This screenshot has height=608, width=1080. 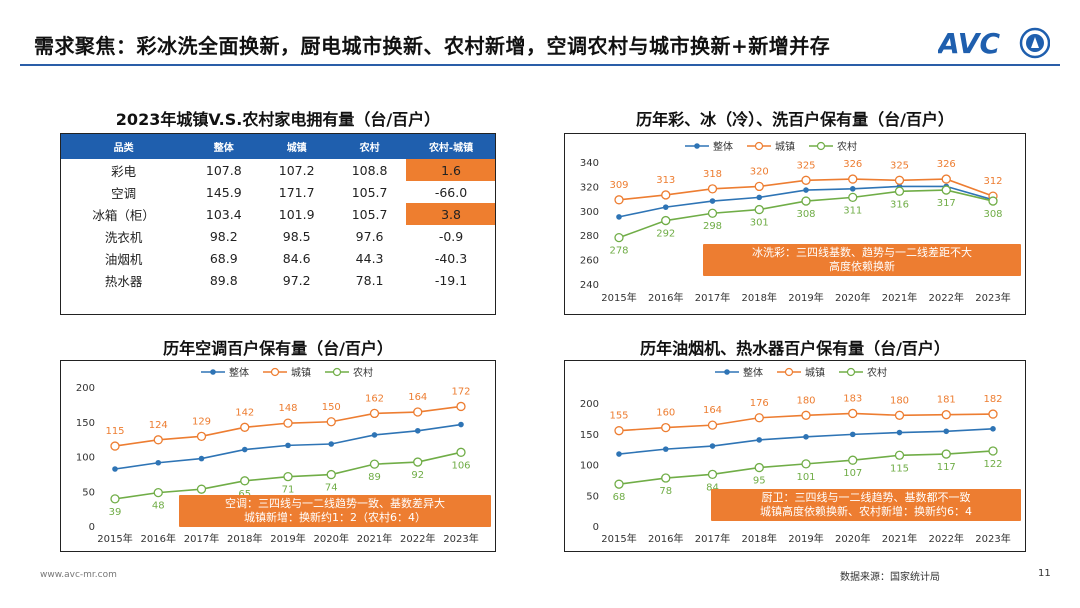 What do you see at coordinates (244, 494) in the screenshot?
I see `data-label-rural: 65` at bounding box center [244, 494].